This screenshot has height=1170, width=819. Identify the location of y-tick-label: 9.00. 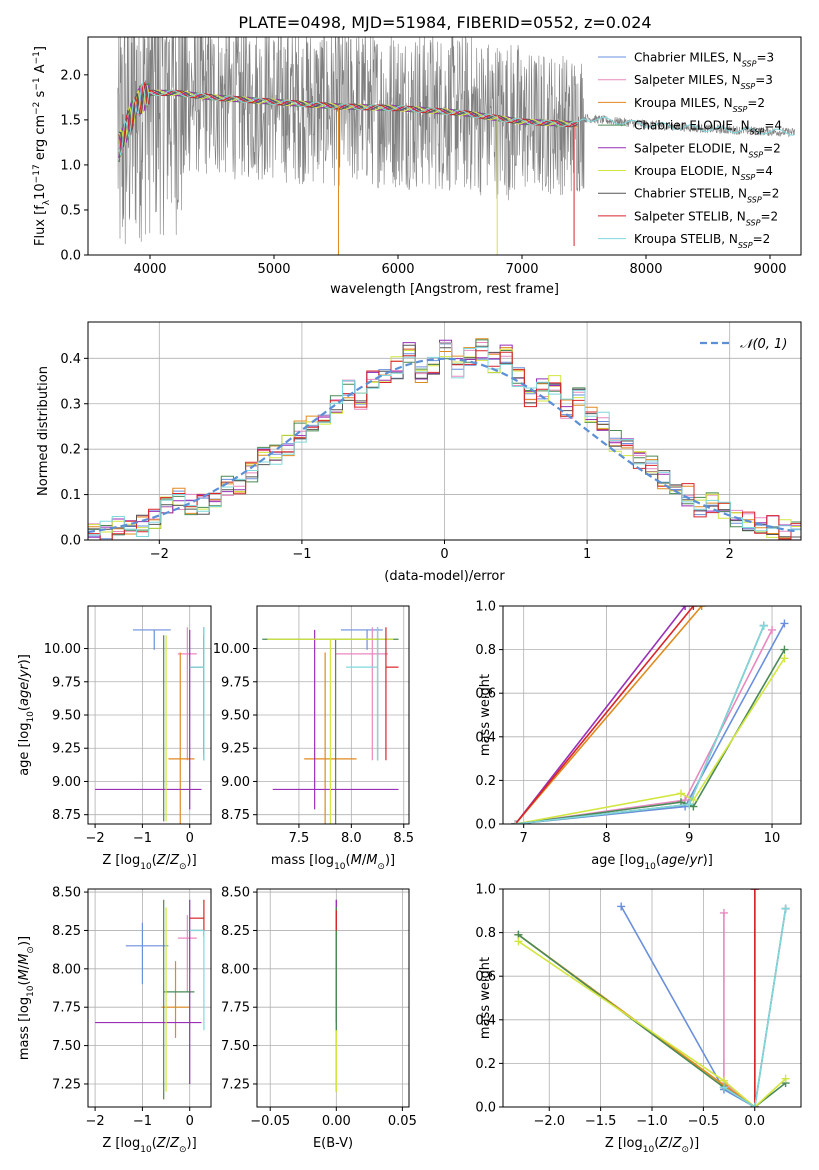
(235, 782).